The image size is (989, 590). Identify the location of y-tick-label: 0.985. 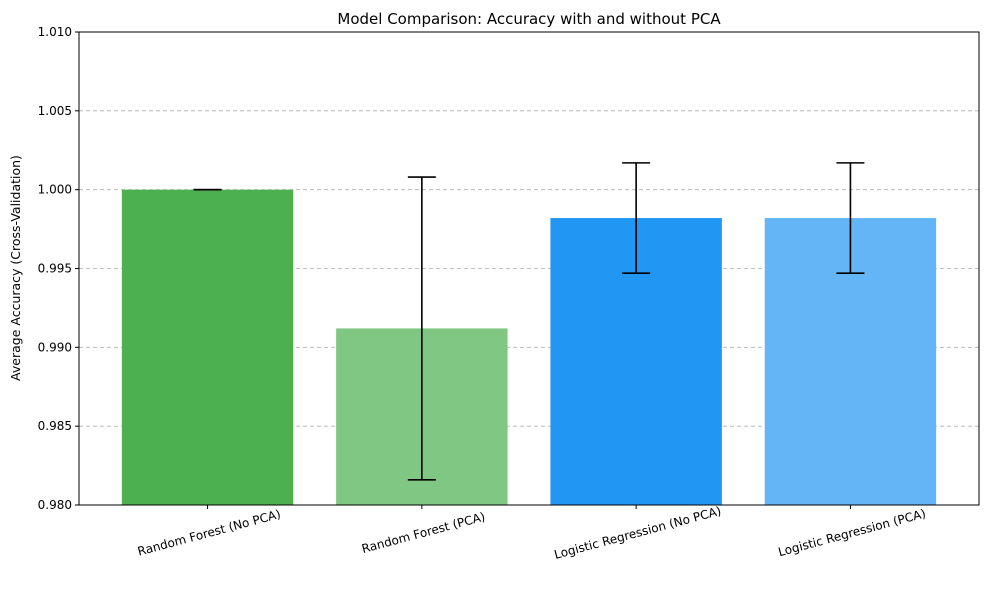
(55, 426).